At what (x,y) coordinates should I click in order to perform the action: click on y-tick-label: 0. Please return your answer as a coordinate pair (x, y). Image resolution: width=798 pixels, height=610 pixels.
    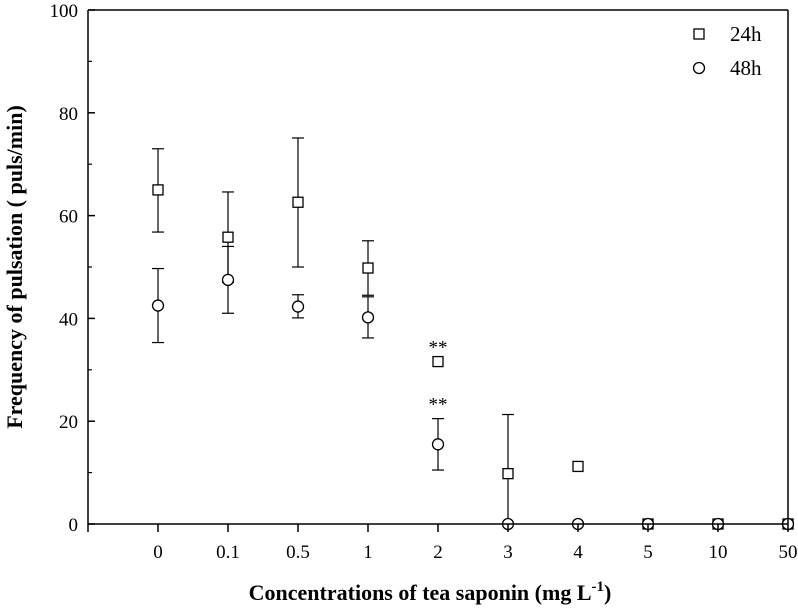
    Looking at the image, I should click on (74, 525).